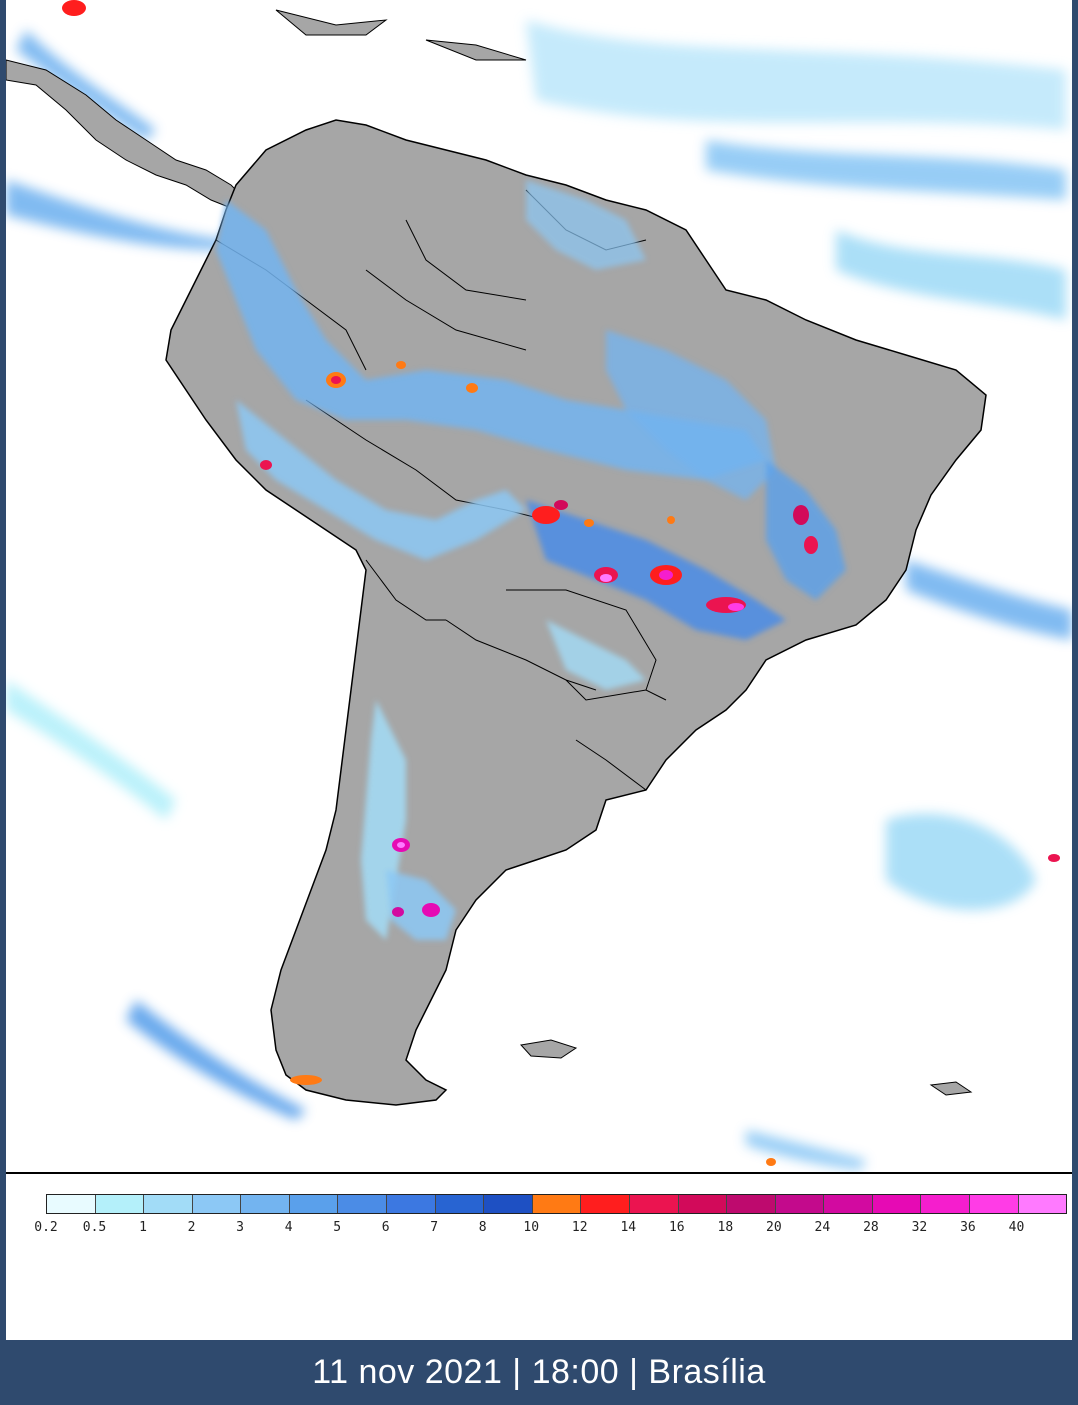 This screenshot has width=1078, height=1405. Describe the element at coordinates (951, 1088) in the screenshot. I see `south-georgia` at that location.